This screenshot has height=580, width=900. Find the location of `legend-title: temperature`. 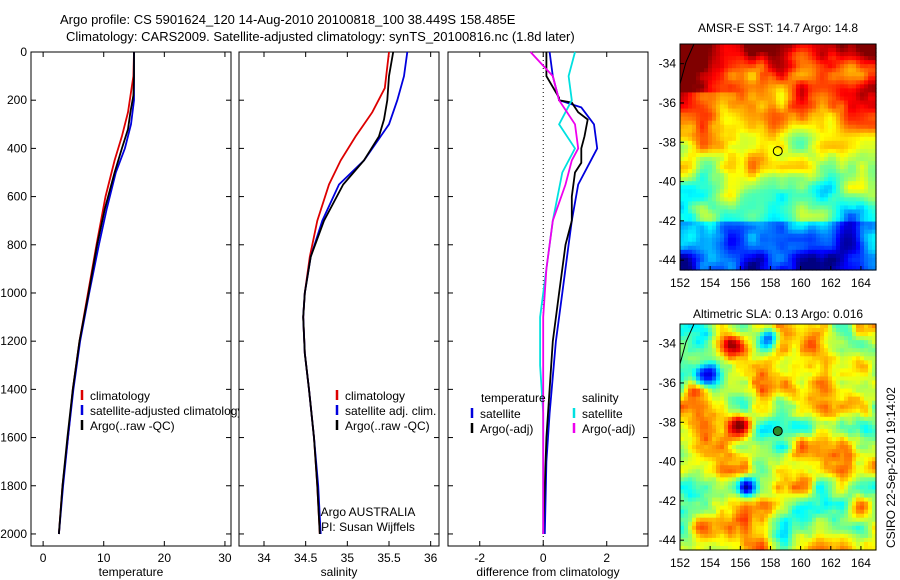

legend-title: temperature is located at coordinates (513, 398).